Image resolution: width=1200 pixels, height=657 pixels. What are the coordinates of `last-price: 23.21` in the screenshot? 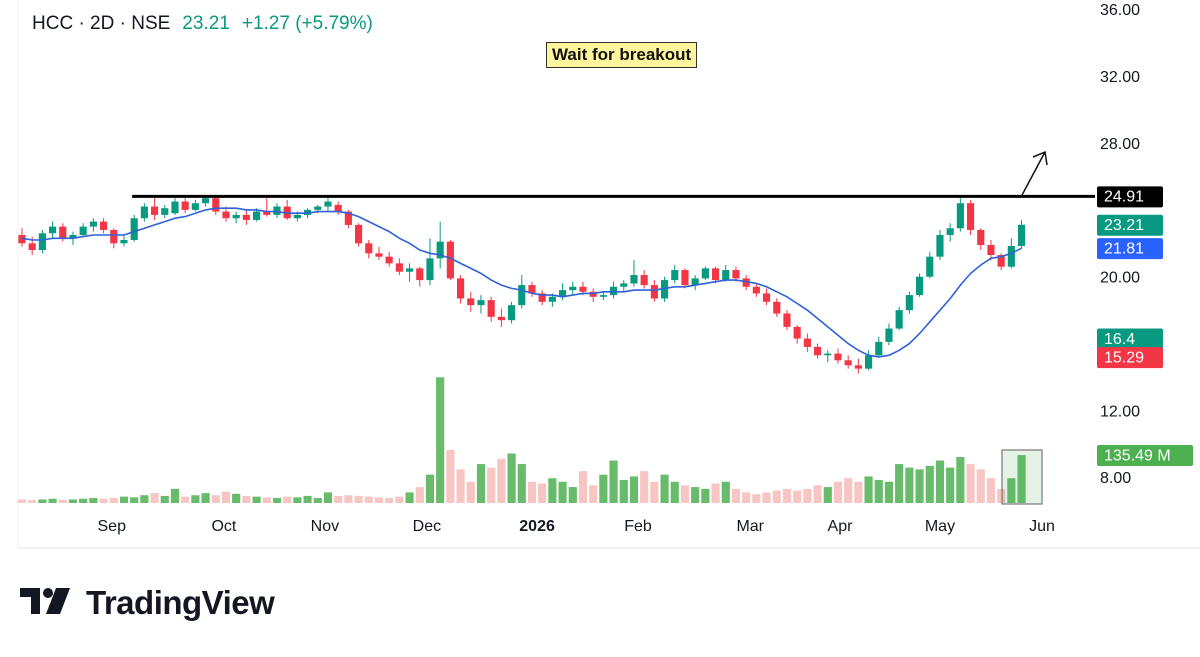 It's located at (206, 23).